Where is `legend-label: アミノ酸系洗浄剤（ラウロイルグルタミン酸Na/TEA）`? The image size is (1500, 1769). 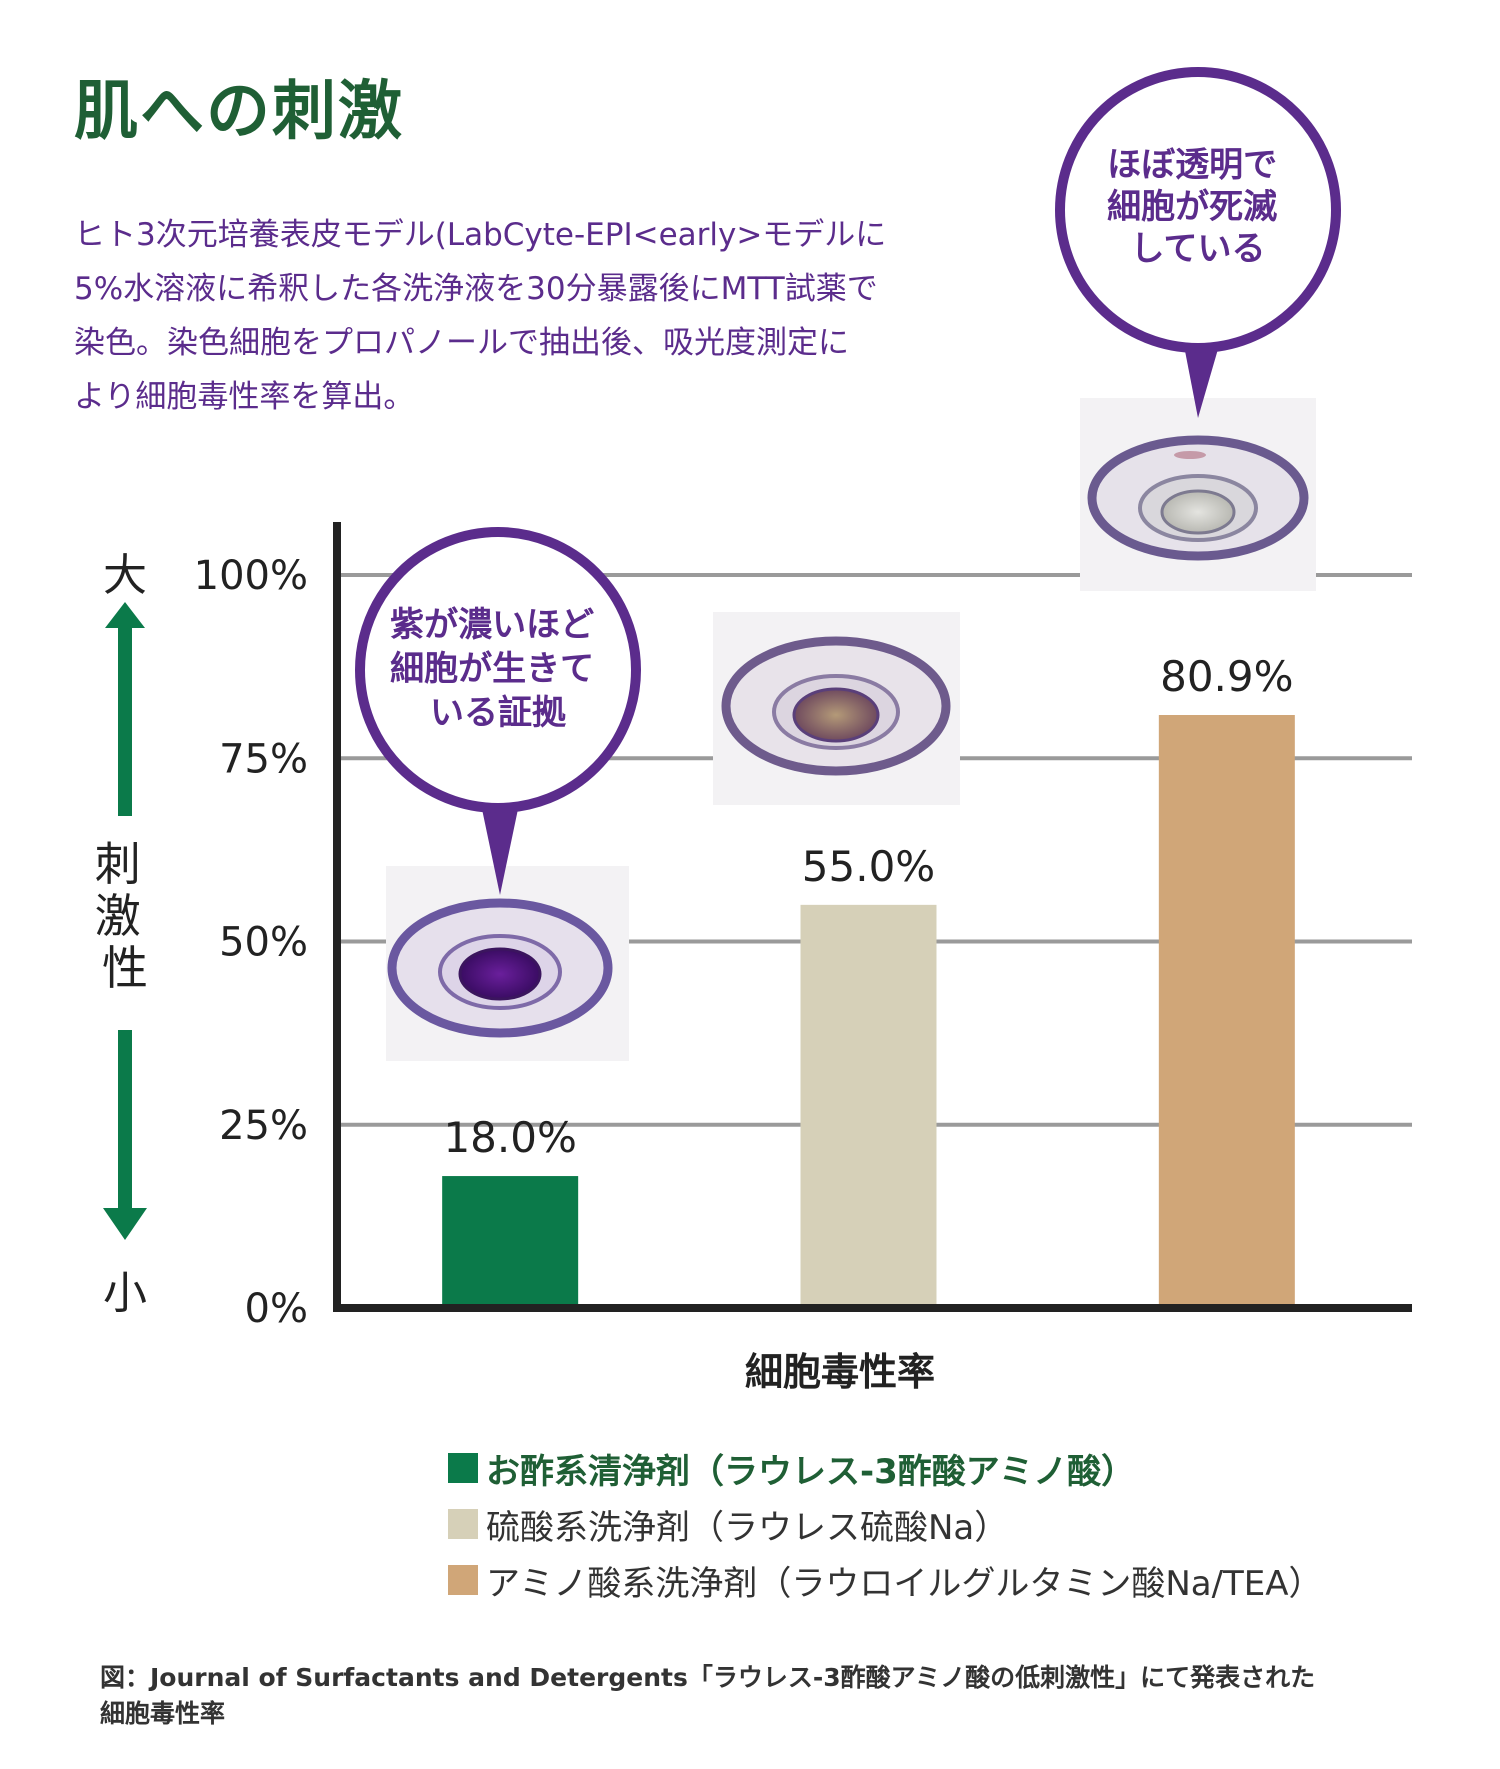
legend-label: アミノ酸系洗浄剤（ラウロイルグルタミン酸Na/TEA） is located at coordinates (904, 1583).